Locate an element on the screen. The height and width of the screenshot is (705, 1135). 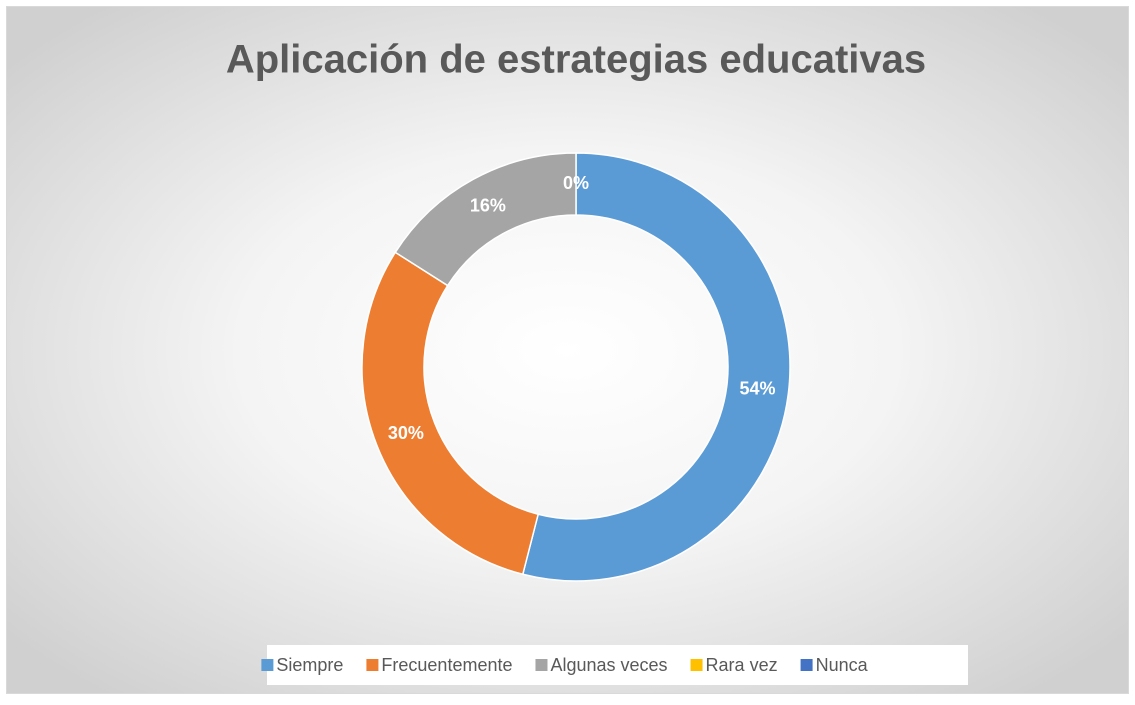
legend-label: Nunca is located at coordinates (842, 665).